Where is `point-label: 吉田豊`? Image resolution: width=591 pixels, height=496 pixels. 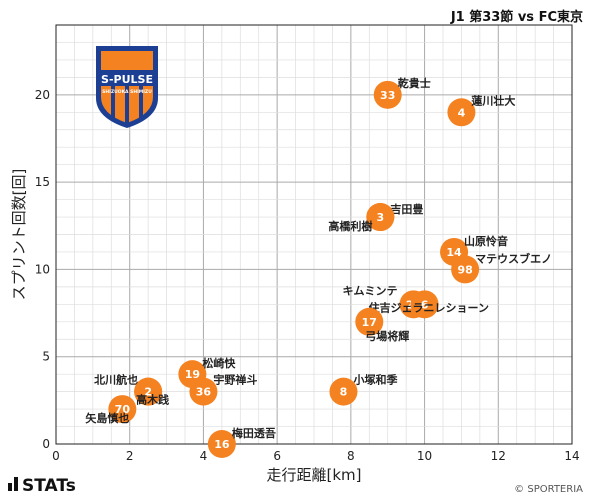
point-label: 吉田豊 is located at coordinates (406, 209).